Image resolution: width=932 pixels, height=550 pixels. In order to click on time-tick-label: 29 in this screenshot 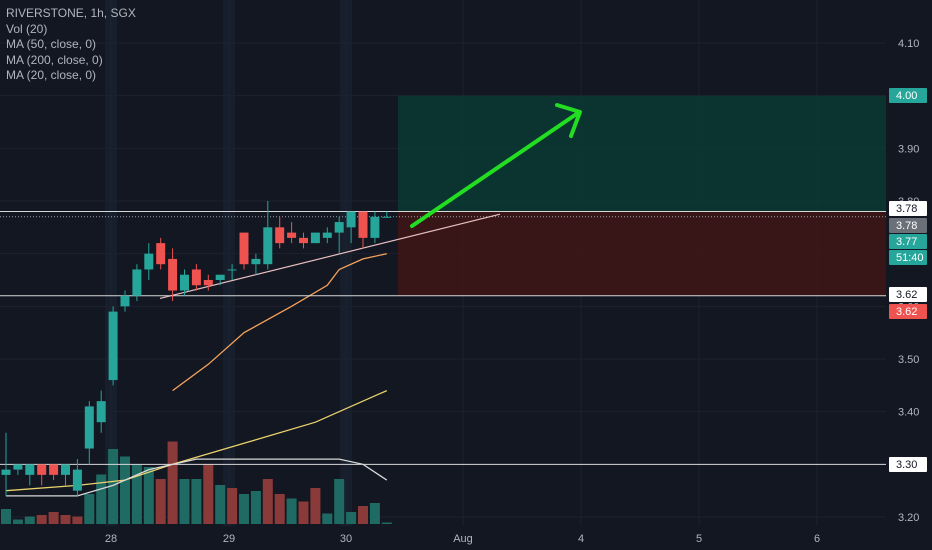, I will do `click(229, 539)`.